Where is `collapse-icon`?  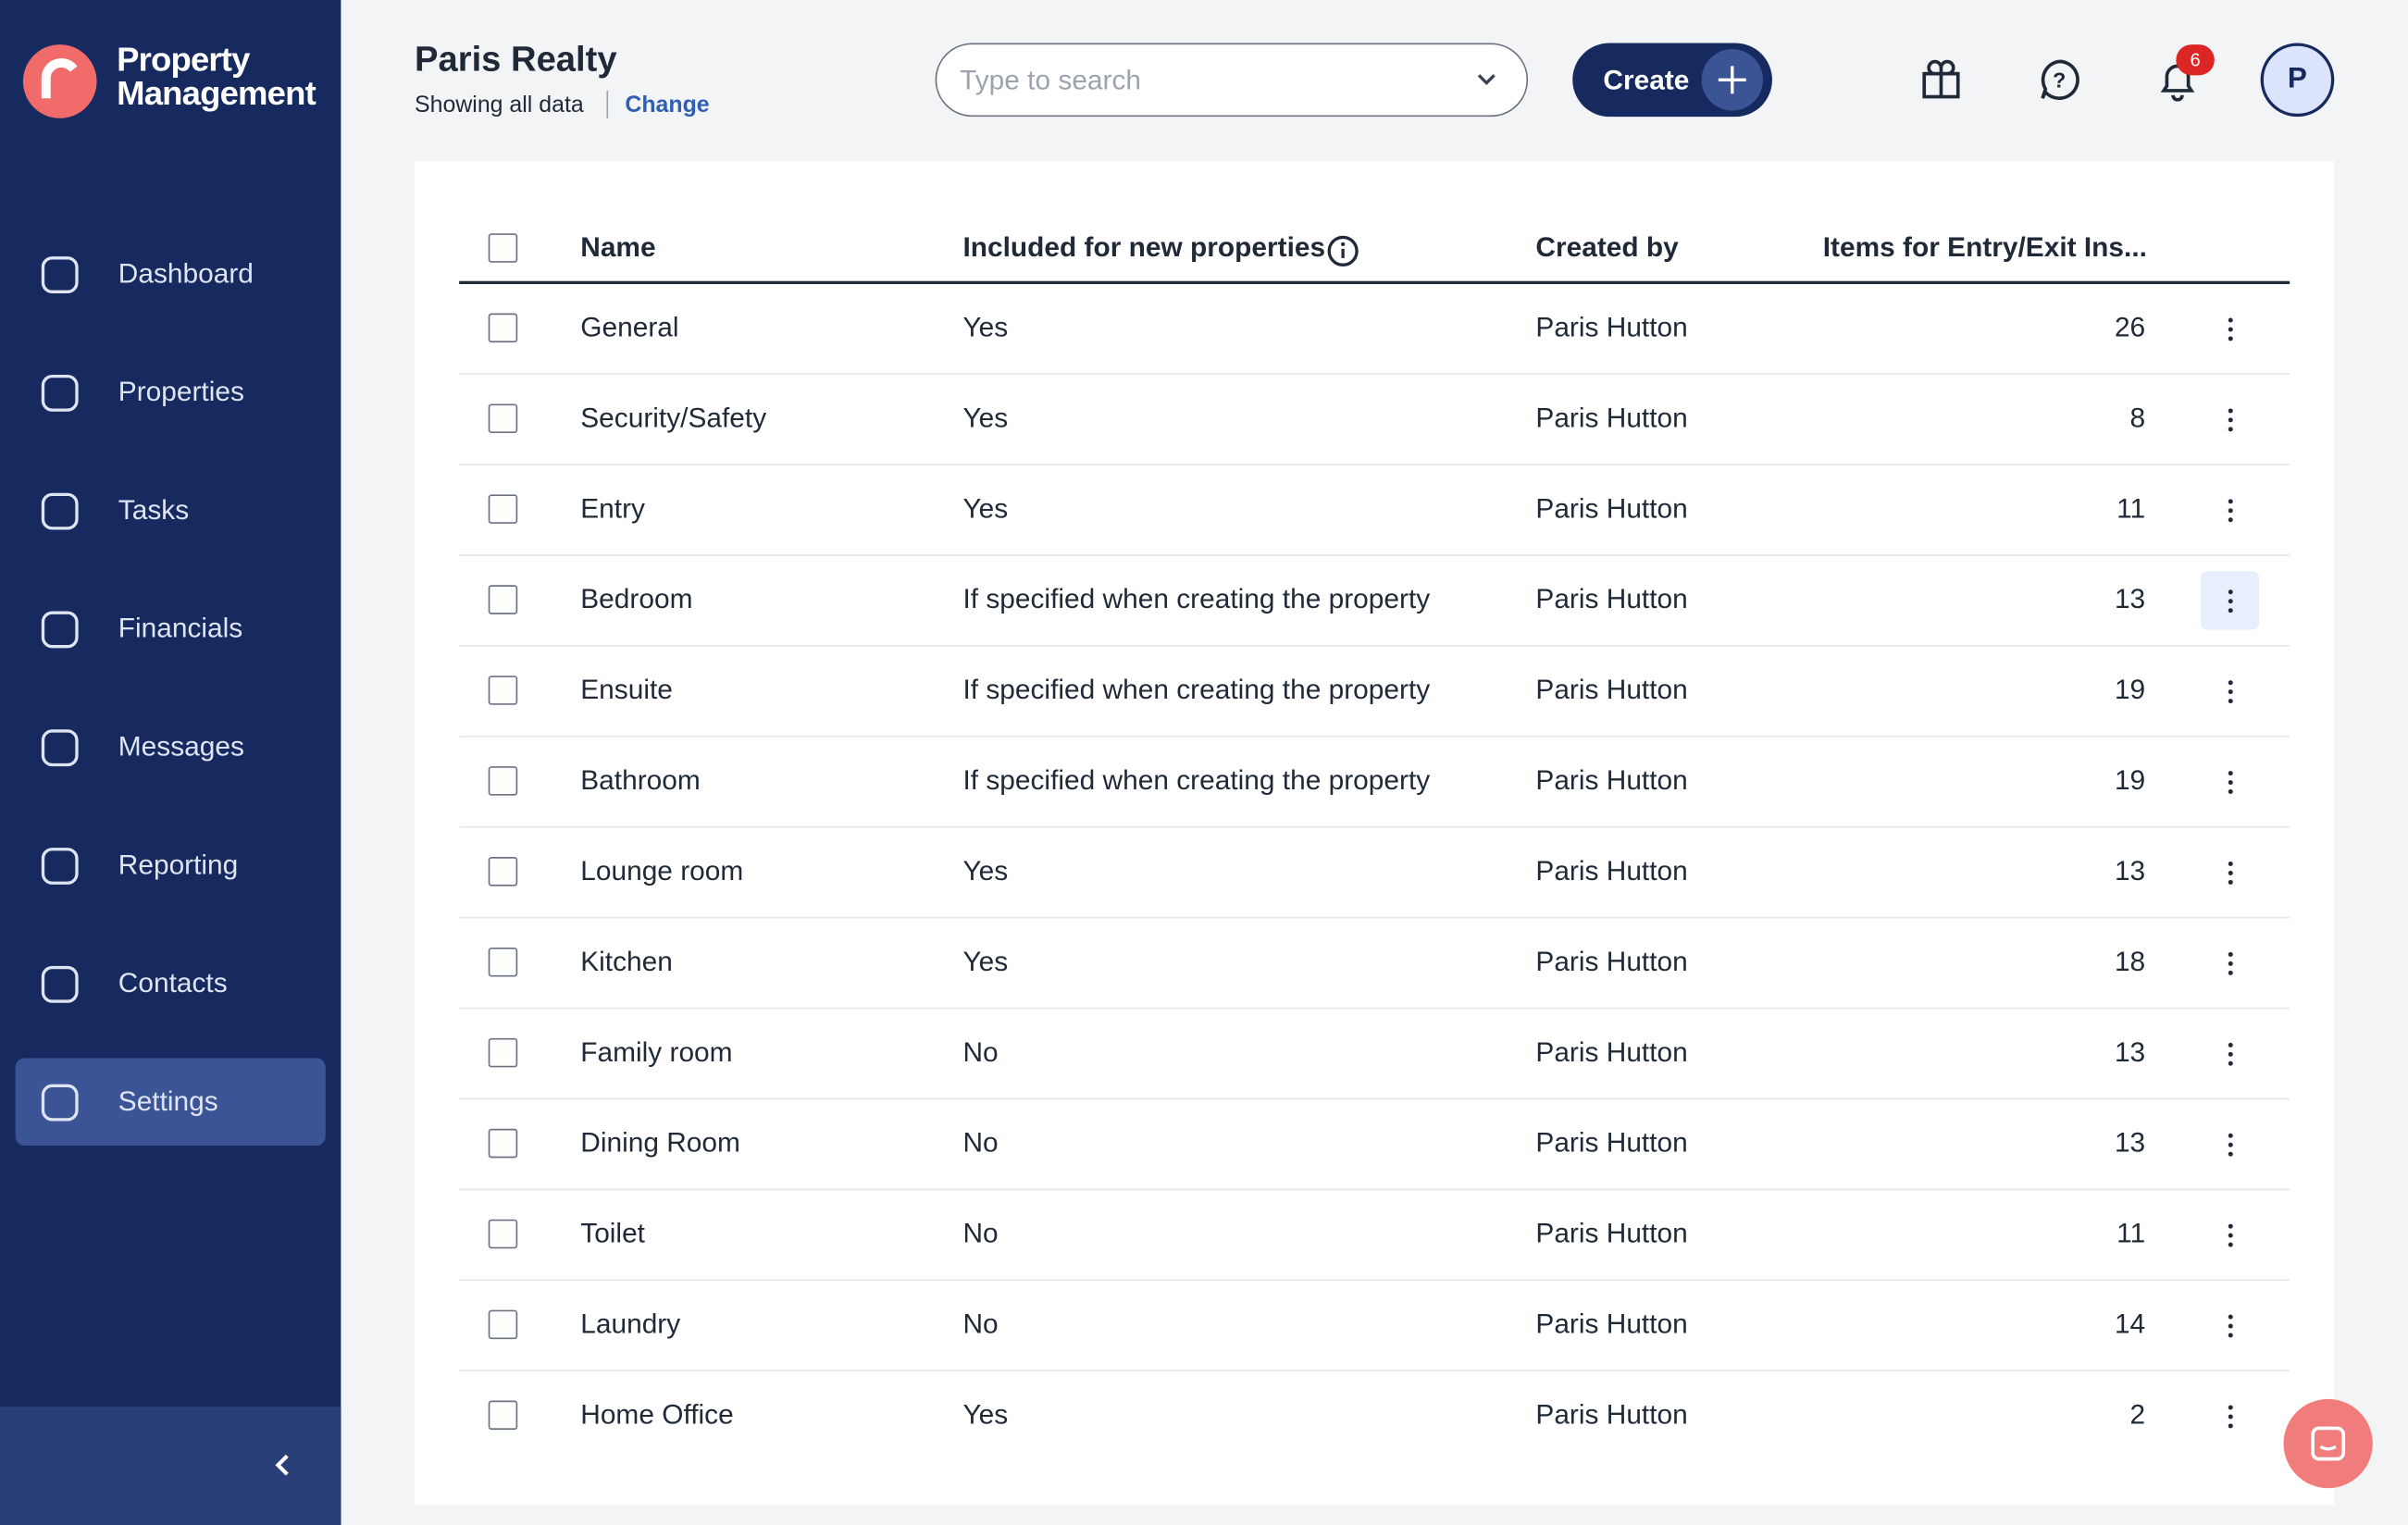
collapse-icon is located at coordinates (282, 1465).